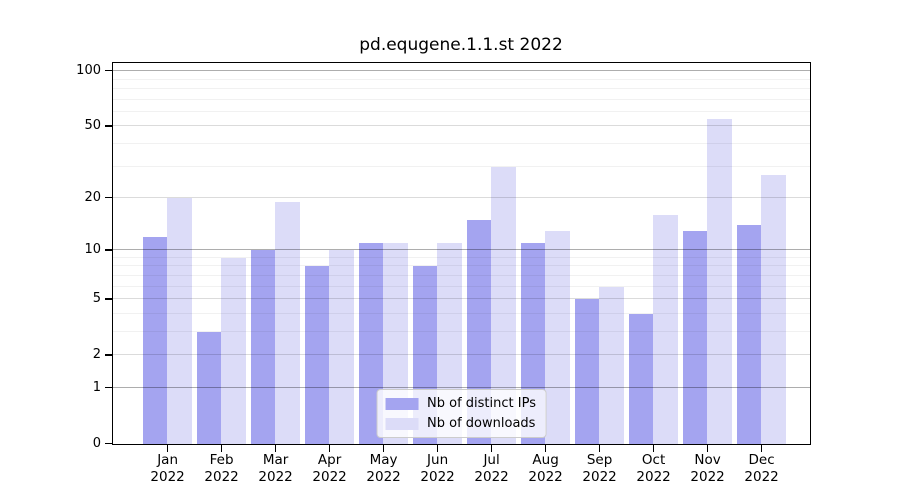 The width and height of the screenshot is (900, 500). What do you see at coordinates (179, 321) in the screenshot?
I see `bar-downloads-jan` at bounding box center [179, 321].